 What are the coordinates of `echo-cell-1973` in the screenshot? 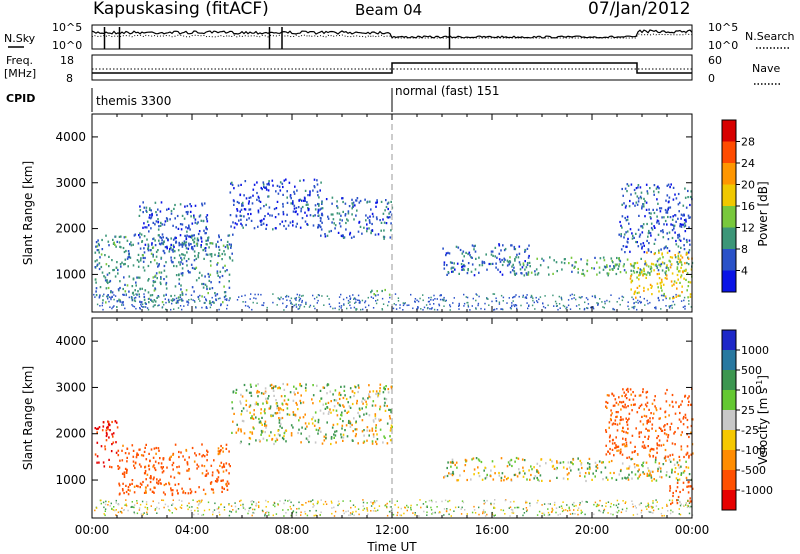 It's located at (680, 502).